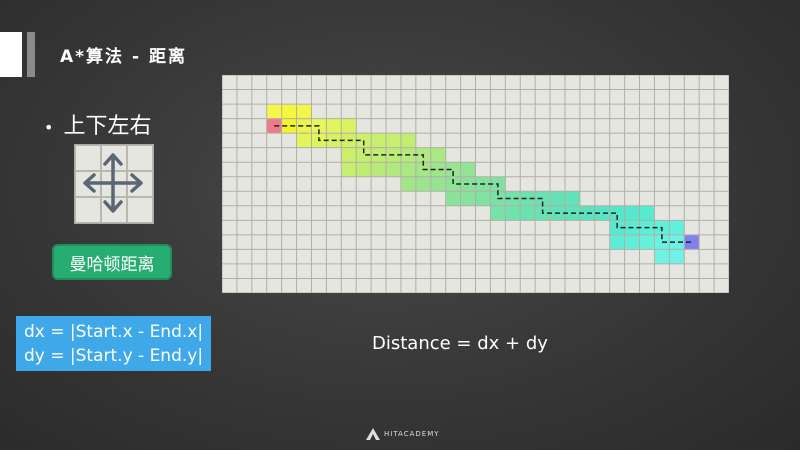 This screenshot has width=800, height=450. What do you see at coordinates (112, 262) in the screenshot?
I see `manhattan-distance-badge: 曼哈顿距离` at bounding box center [112, 262].